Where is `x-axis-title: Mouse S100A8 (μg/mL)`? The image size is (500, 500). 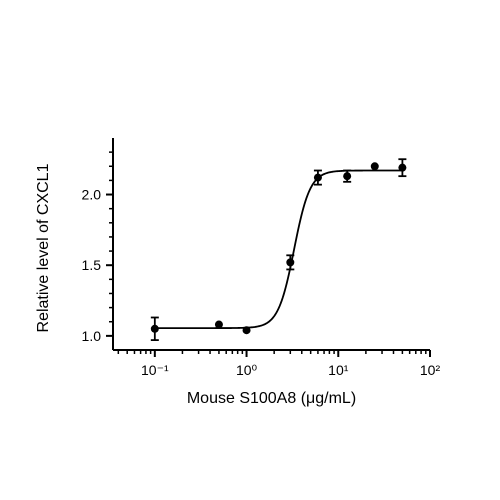 x-axis-title: Mouse S100A8 (μg/mL) is located at coordinates (271, 398).